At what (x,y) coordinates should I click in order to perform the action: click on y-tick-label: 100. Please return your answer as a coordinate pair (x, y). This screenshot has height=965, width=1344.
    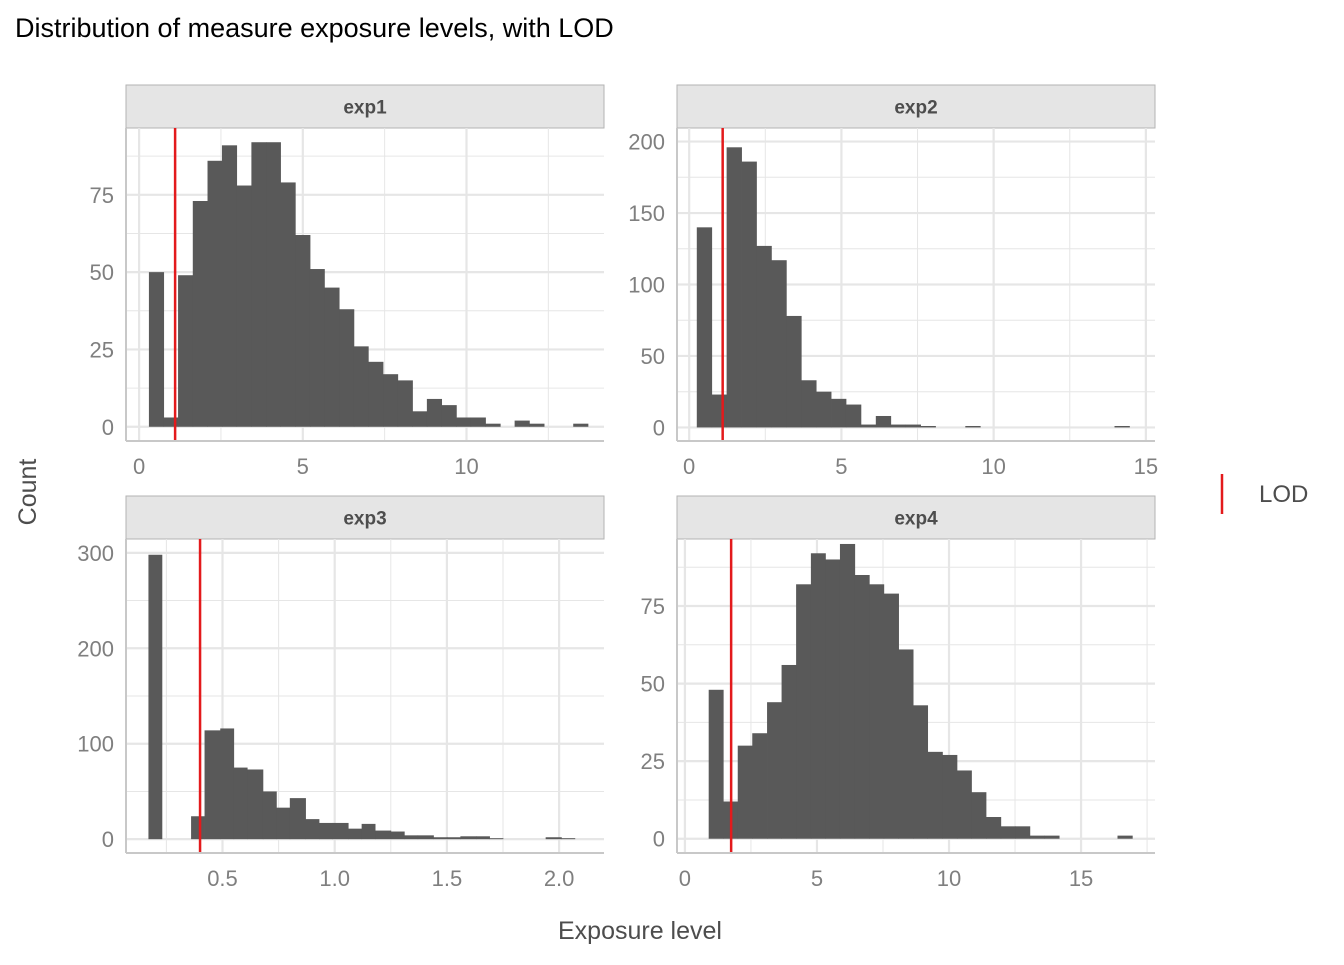
    Looking at the image, I should click on (95, 744).